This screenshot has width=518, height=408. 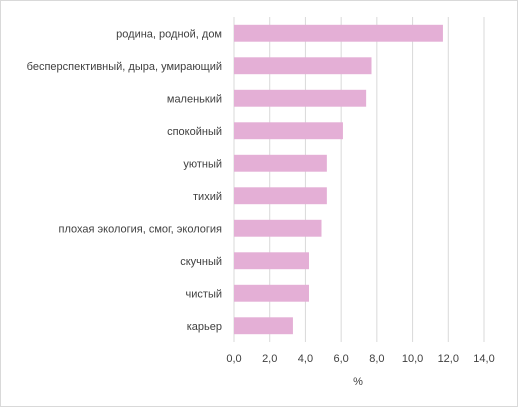 I want to click on category-label: чистый, so click(x=204, y=294).